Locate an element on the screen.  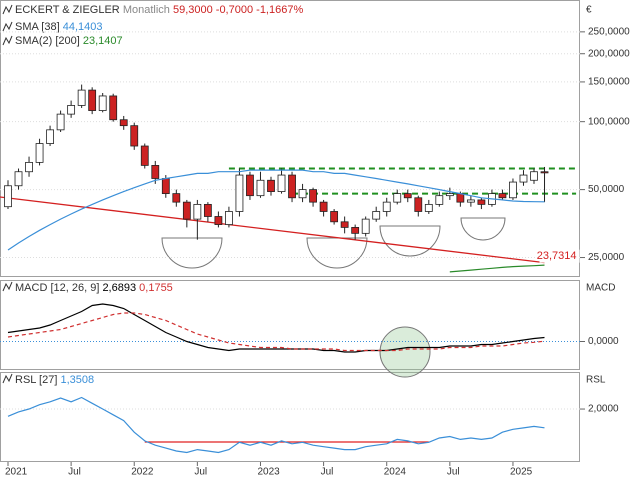
legend-value: 1,3508 is located at coordinates (77, 380).